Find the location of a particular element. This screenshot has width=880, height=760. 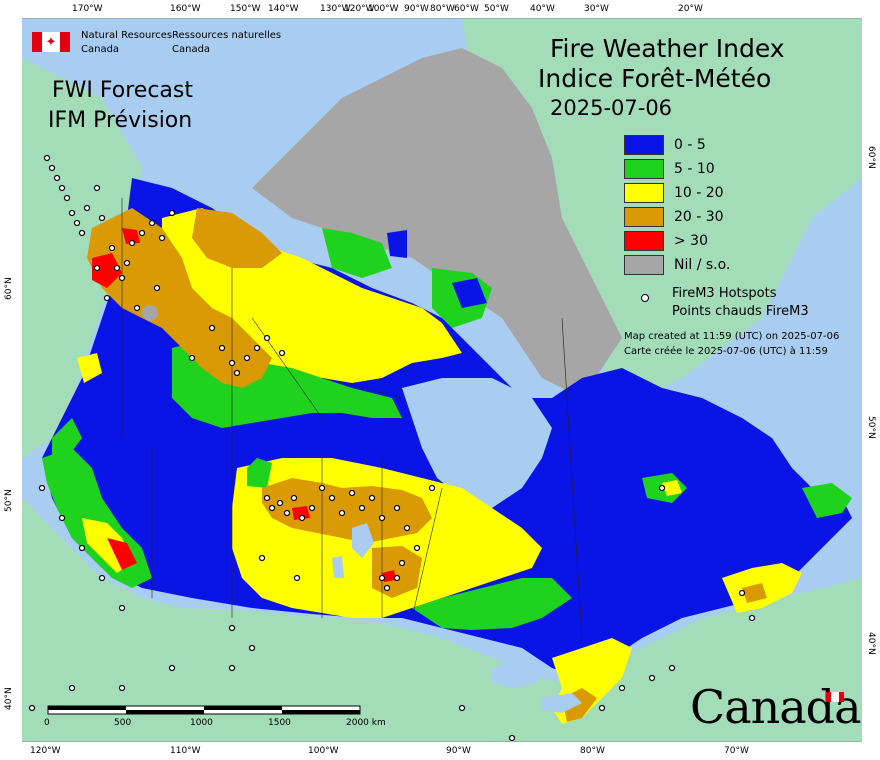

axis-bottom-label: 100°W is located at coordinates (323, 751).